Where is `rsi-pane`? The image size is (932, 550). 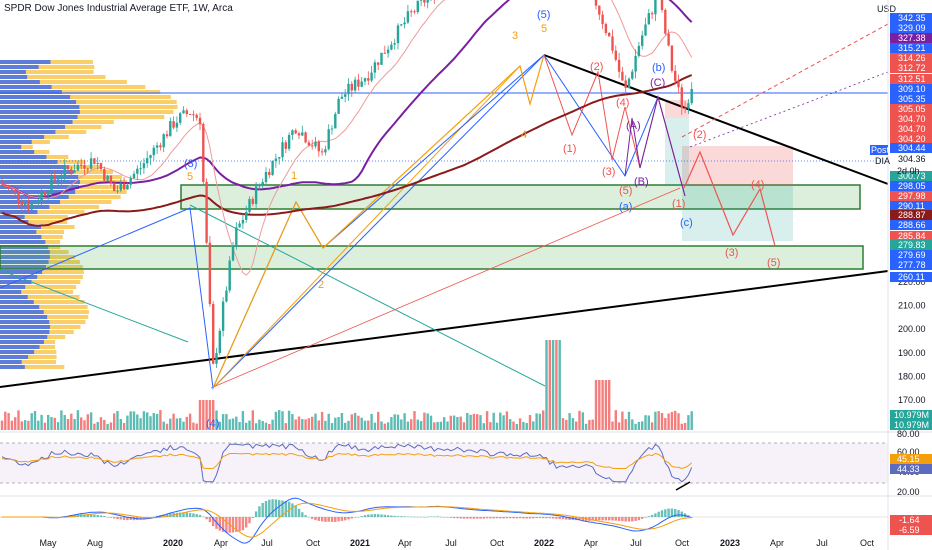 rsi-pane is located at coordinates (444, 466).